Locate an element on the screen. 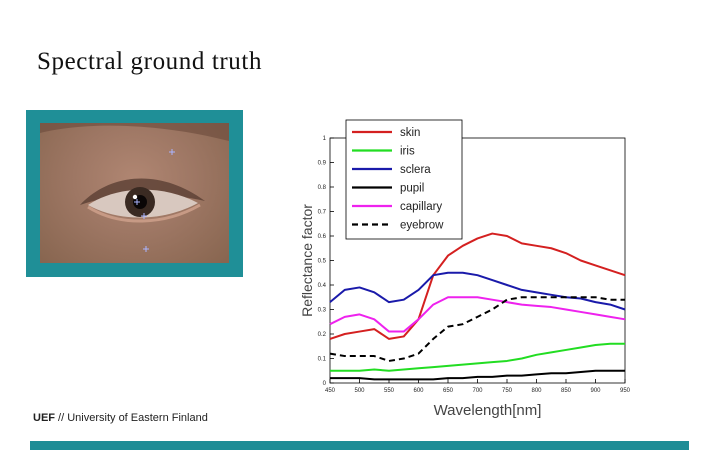 This screenshot has width=720, height=450. y-tick-label: 0.8 is located at coordinates (322, 188).